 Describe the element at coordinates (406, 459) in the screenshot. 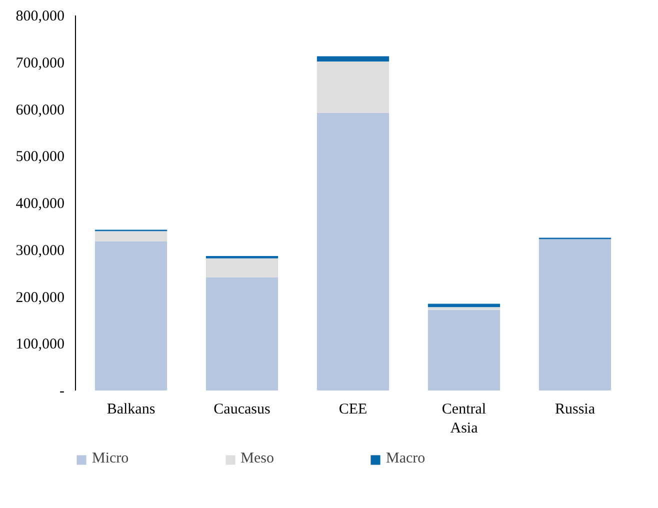

I see `legend-label: Macro` at that location.